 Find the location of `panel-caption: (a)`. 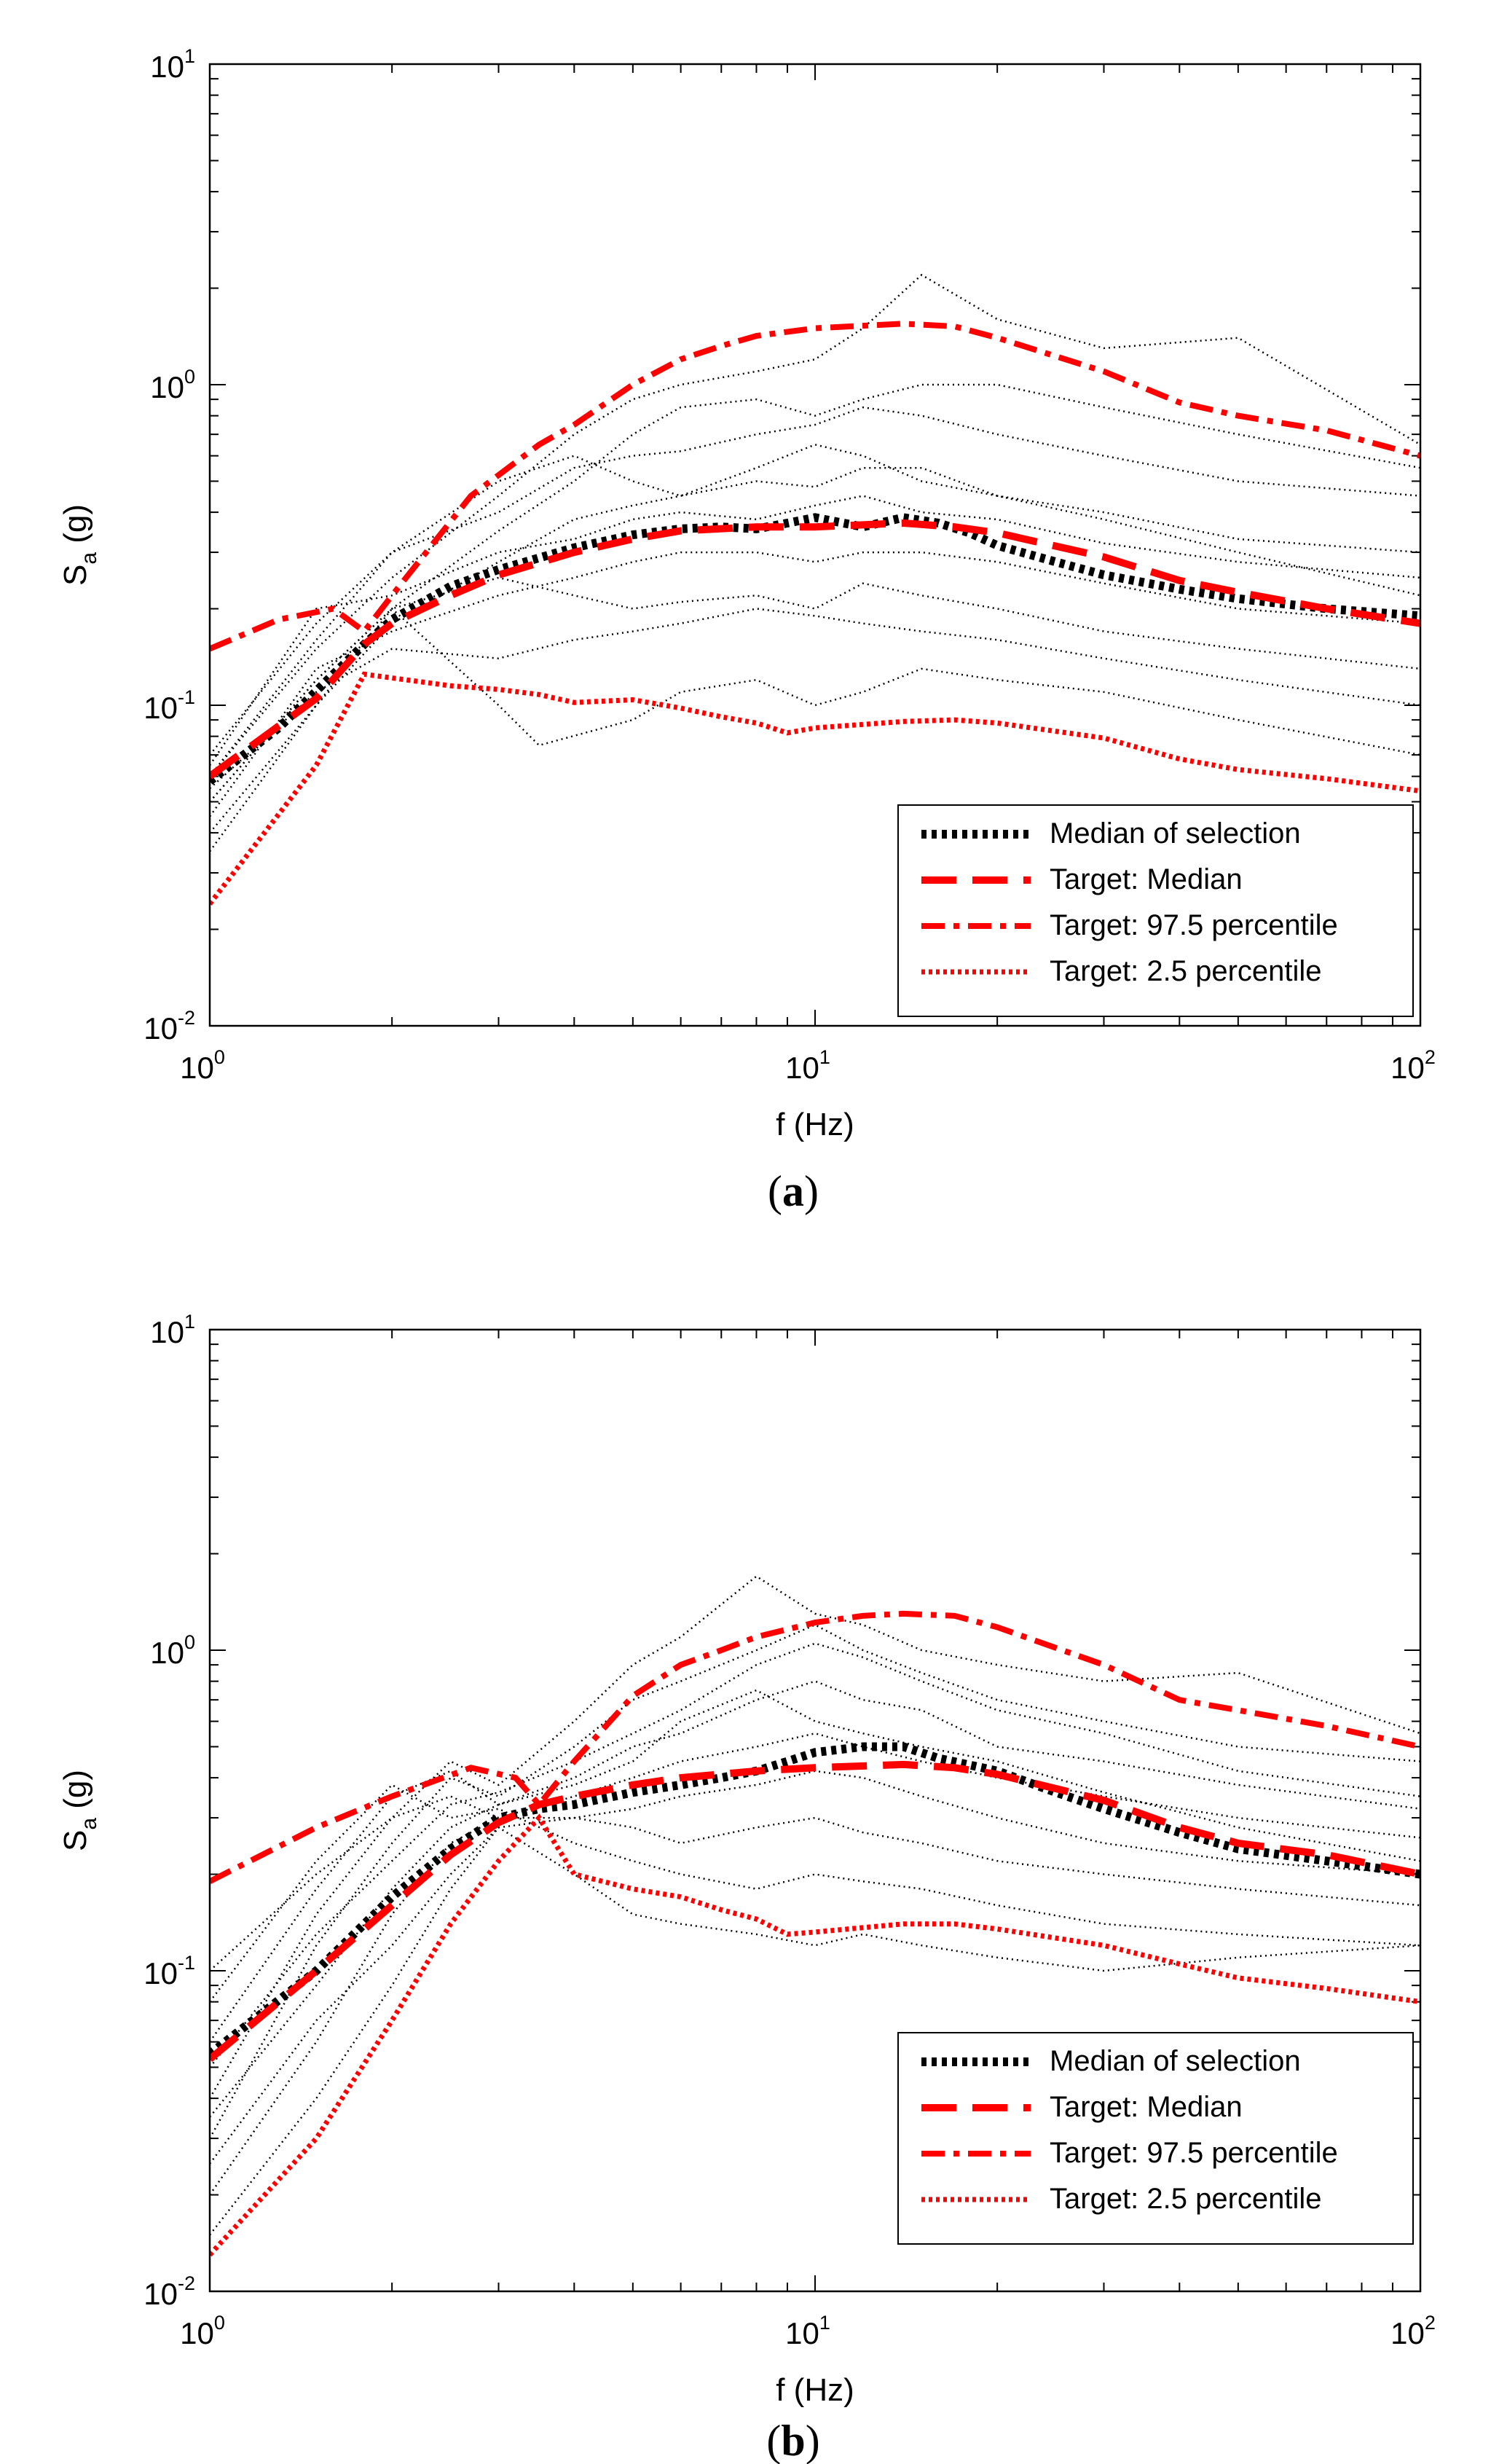

panel-caption: (a) is located at coordinates (793, 1191).